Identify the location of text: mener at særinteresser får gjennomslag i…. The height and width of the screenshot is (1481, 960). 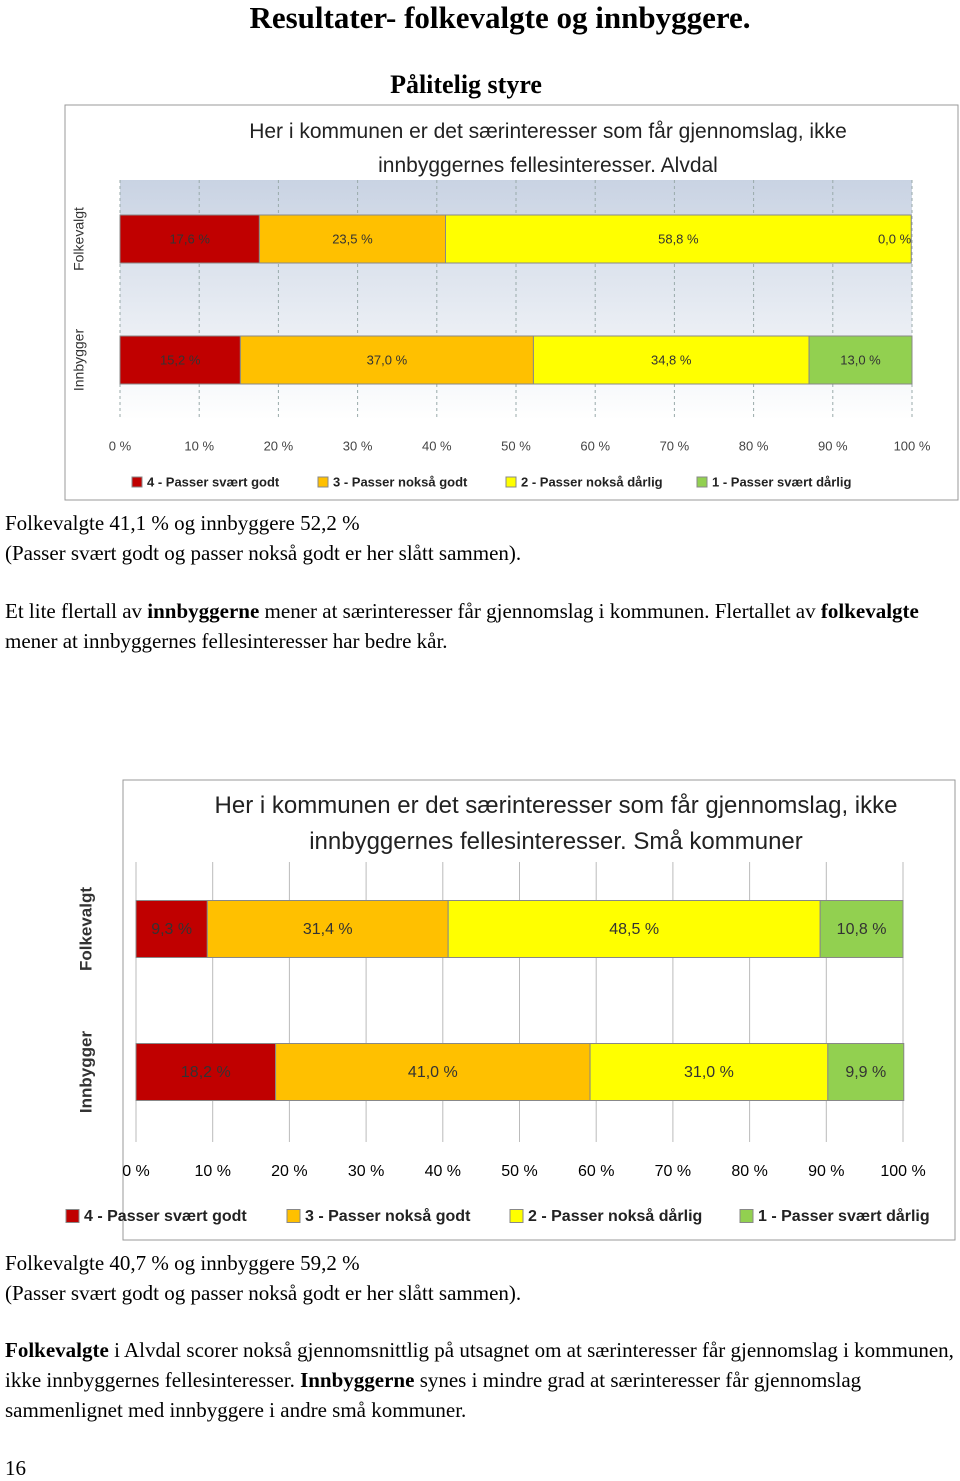
(540, 611).